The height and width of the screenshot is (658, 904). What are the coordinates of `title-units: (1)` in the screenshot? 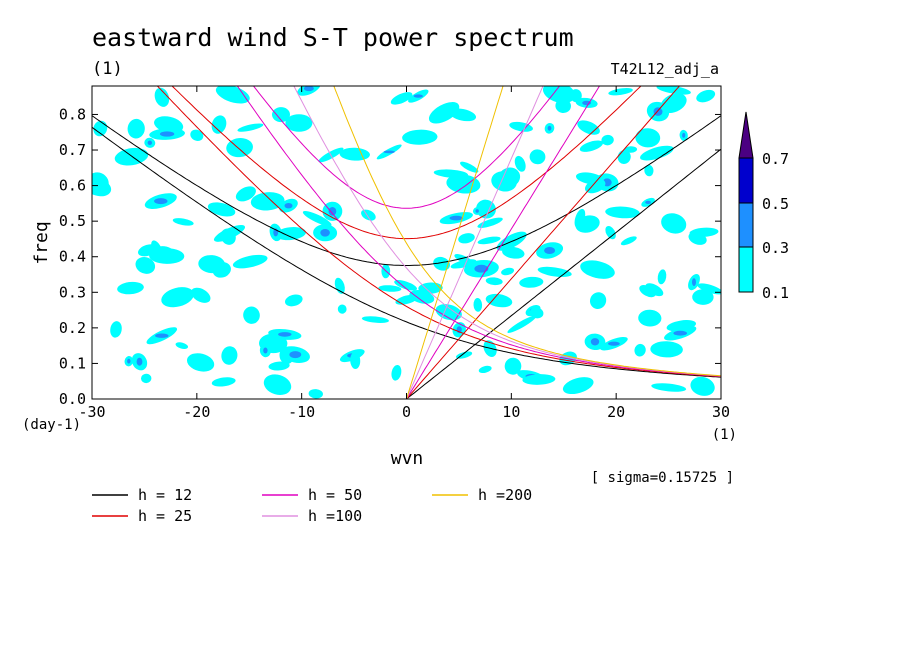 It's located at (107, 69).